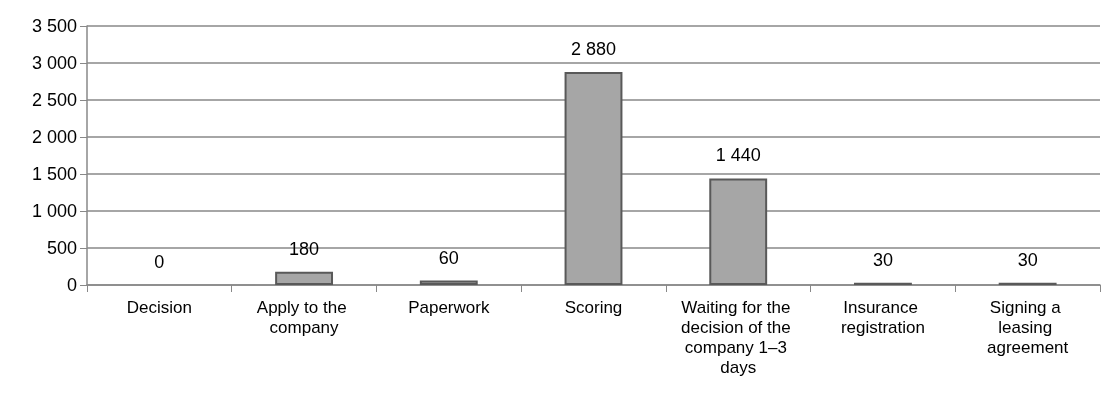  Describe the element at coordinates (159, 307) in the screenshot. I see `x-tick-label: Decision` at that location.